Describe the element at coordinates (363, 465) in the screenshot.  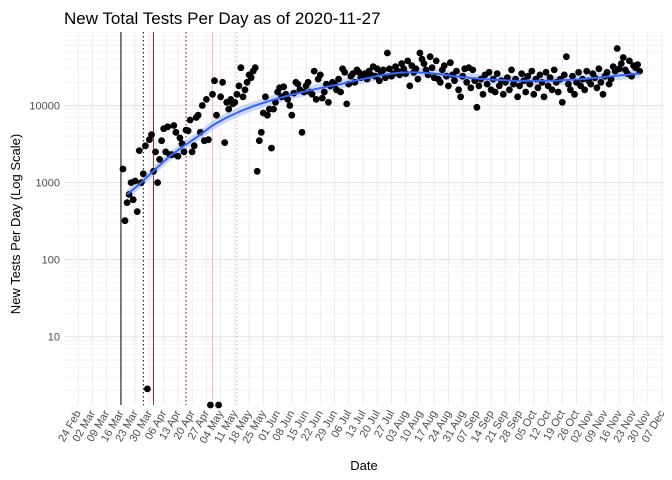
I see `x-axis-title: Date` at that location.